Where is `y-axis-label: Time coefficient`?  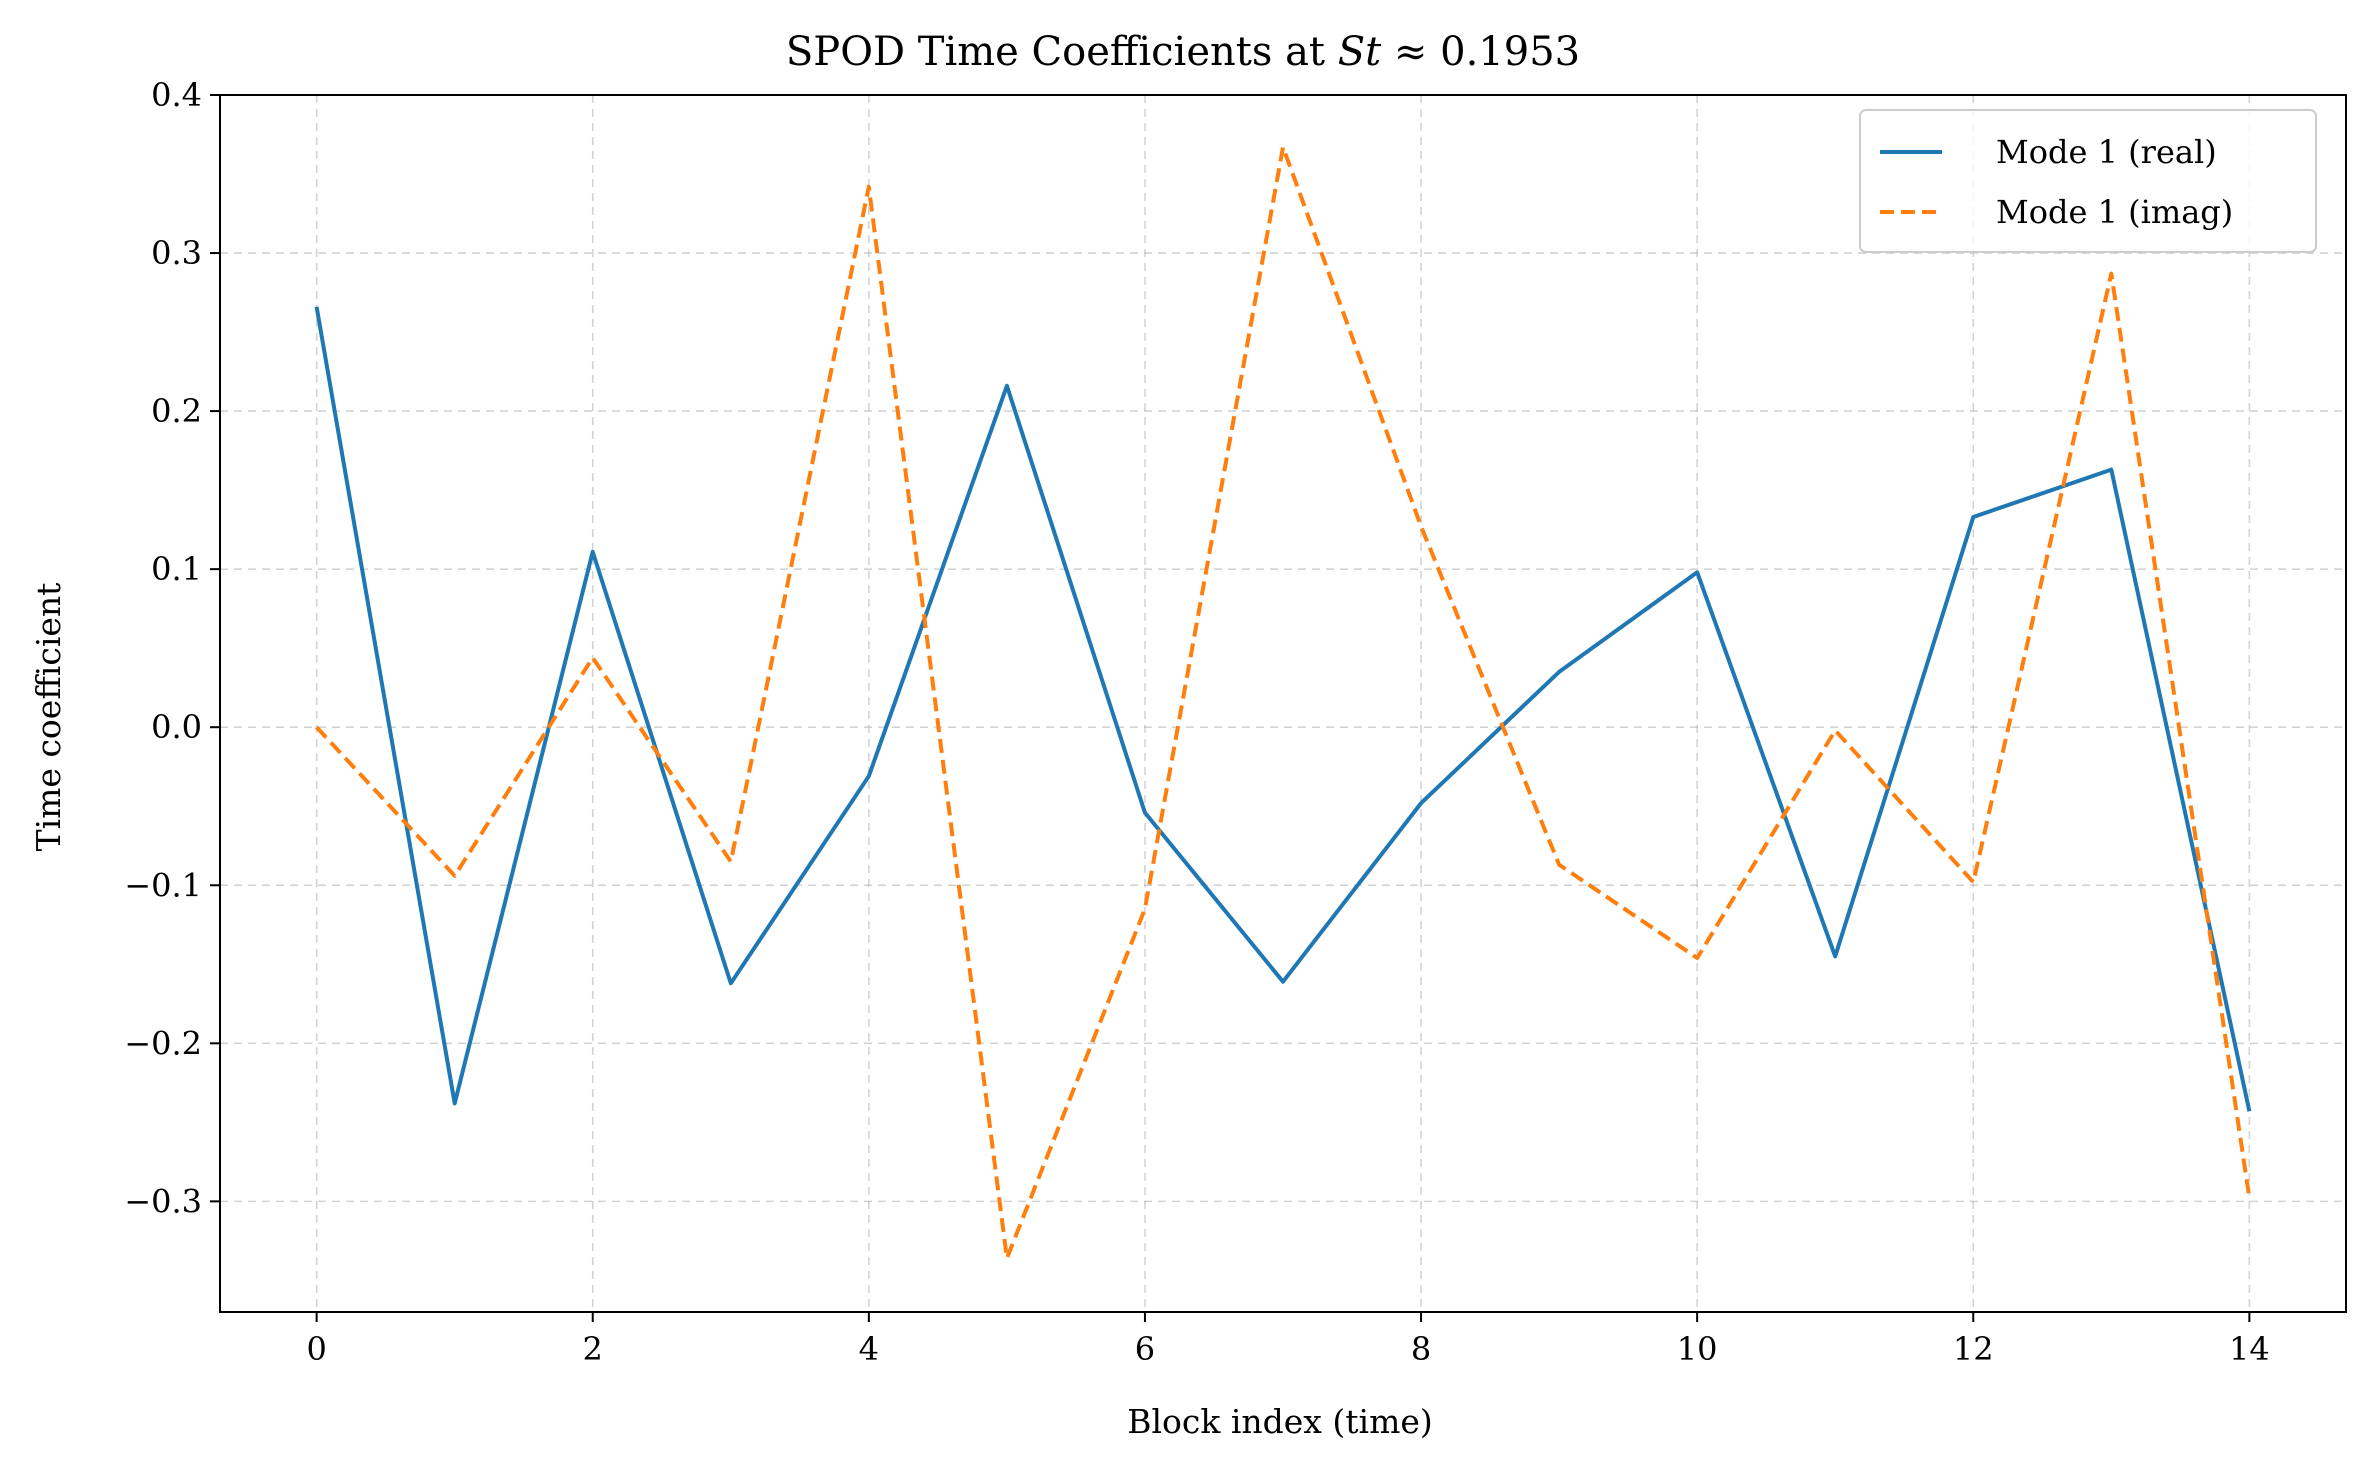
y-axis-label: Time coefficient is located at coordinates (48, 717).